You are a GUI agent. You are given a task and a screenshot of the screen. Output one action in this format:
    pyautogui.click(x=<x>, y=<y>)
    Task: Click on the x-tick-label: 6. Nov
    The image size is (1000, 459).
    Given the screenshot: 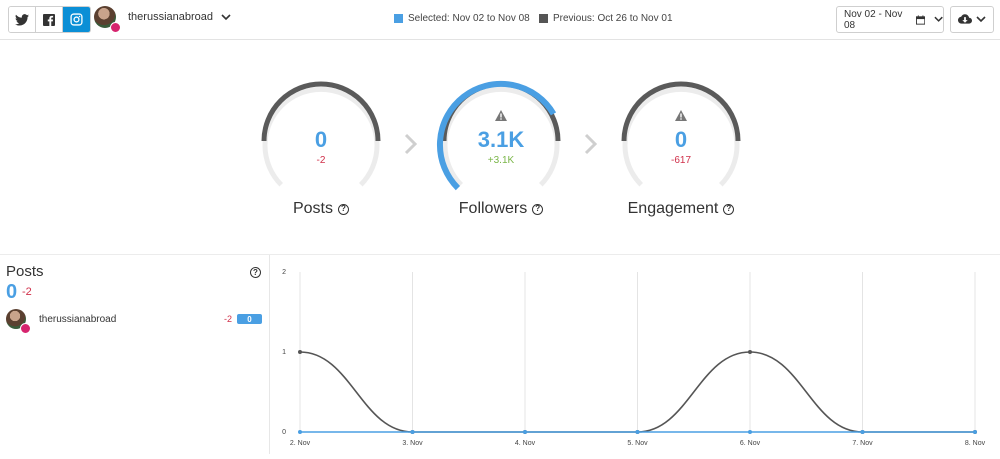 What is the action you would take?
    pyautogui.click(x=750, y=443)
    